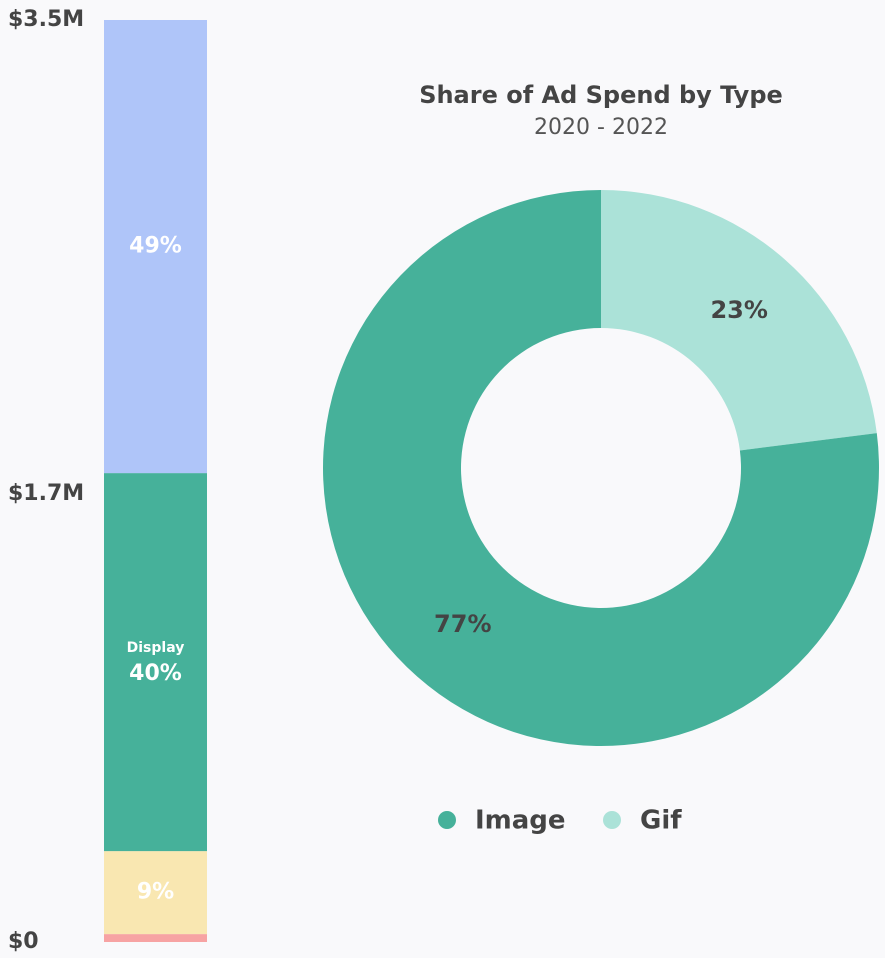  I want to click on slice-label: 23%, so click(738, 310).